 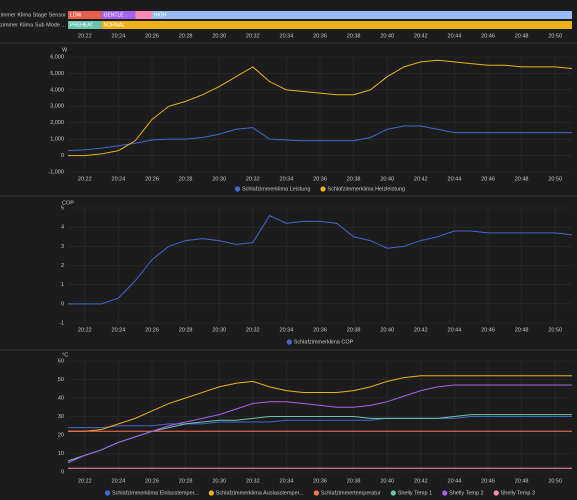 What do you see at coordinates (62, 247) in the screenshot?
I see `y-tick-label: 3` at bounding box center [62, 247].